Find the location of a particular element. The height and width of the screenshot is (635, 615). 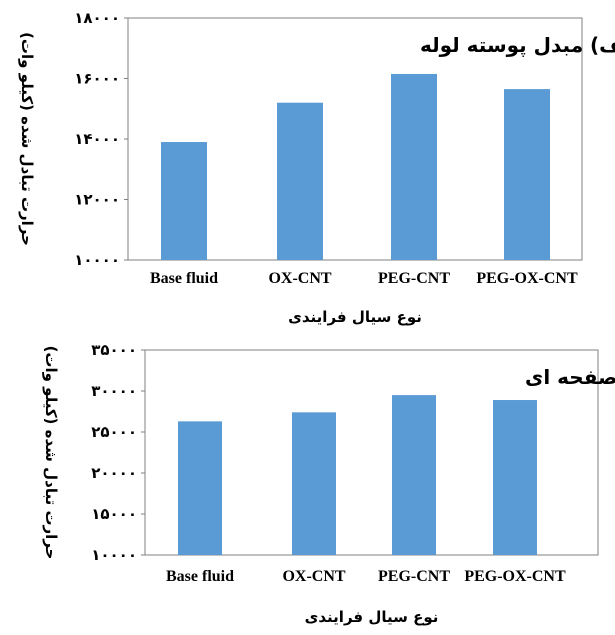

chart2-xtick-label-1: OX-CNT is located at coordinates (313, 576).